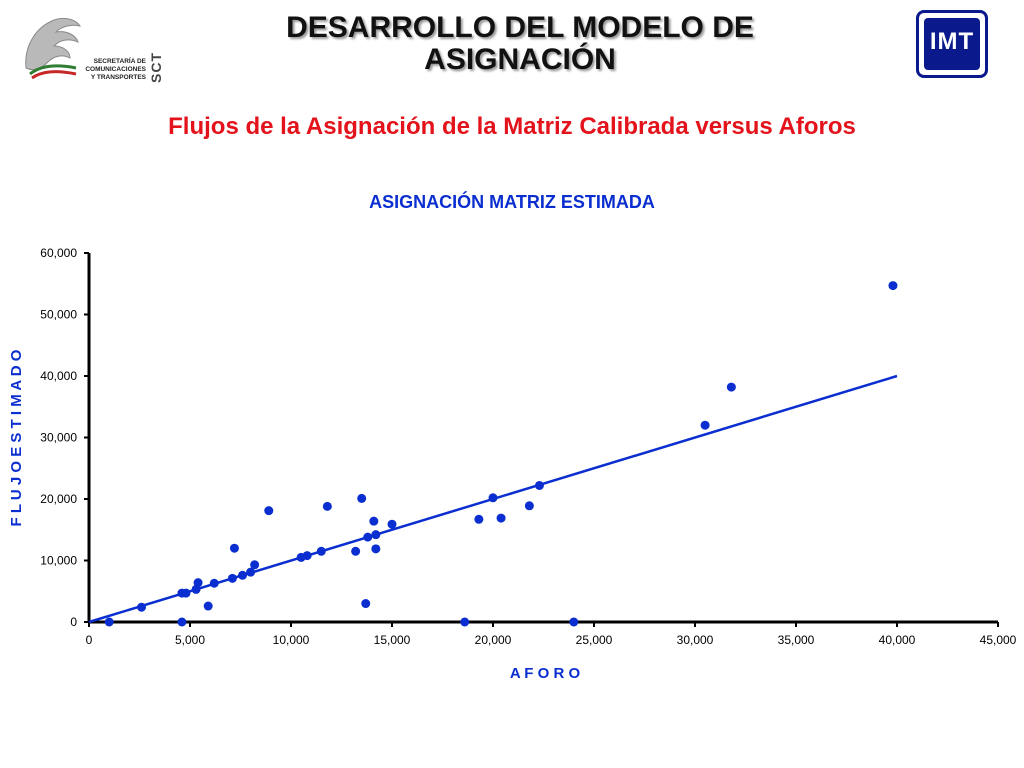 This screenshot has width=1024, height=768. I want to click on y-tick-label: 10,000, so click(58, 561).